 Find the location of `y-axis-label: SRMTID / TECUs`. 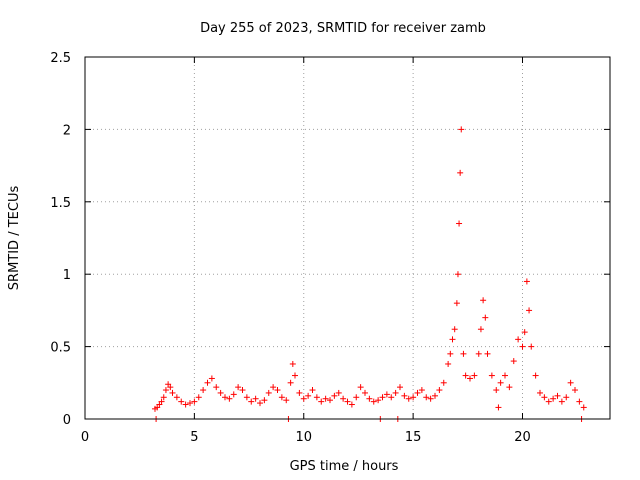

y-axis-label: SRMTID / TECUs is located at coordinates (14, 238).